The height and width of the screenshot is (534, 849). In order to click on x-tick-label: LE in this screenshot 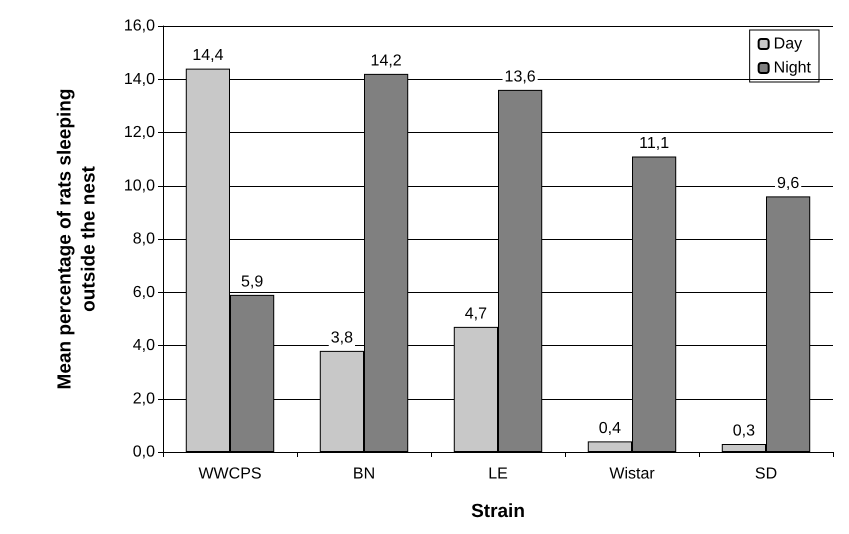, I will do `click(498, 474)`.